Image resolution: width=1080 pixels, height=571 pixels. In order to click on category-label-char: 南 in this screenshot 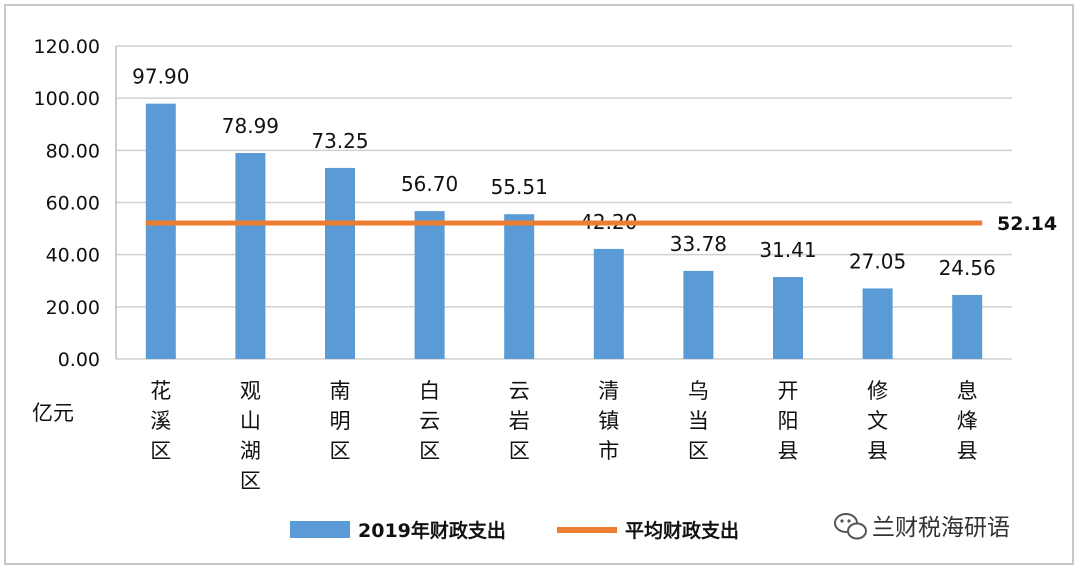, I will do `click(340, 391)`.